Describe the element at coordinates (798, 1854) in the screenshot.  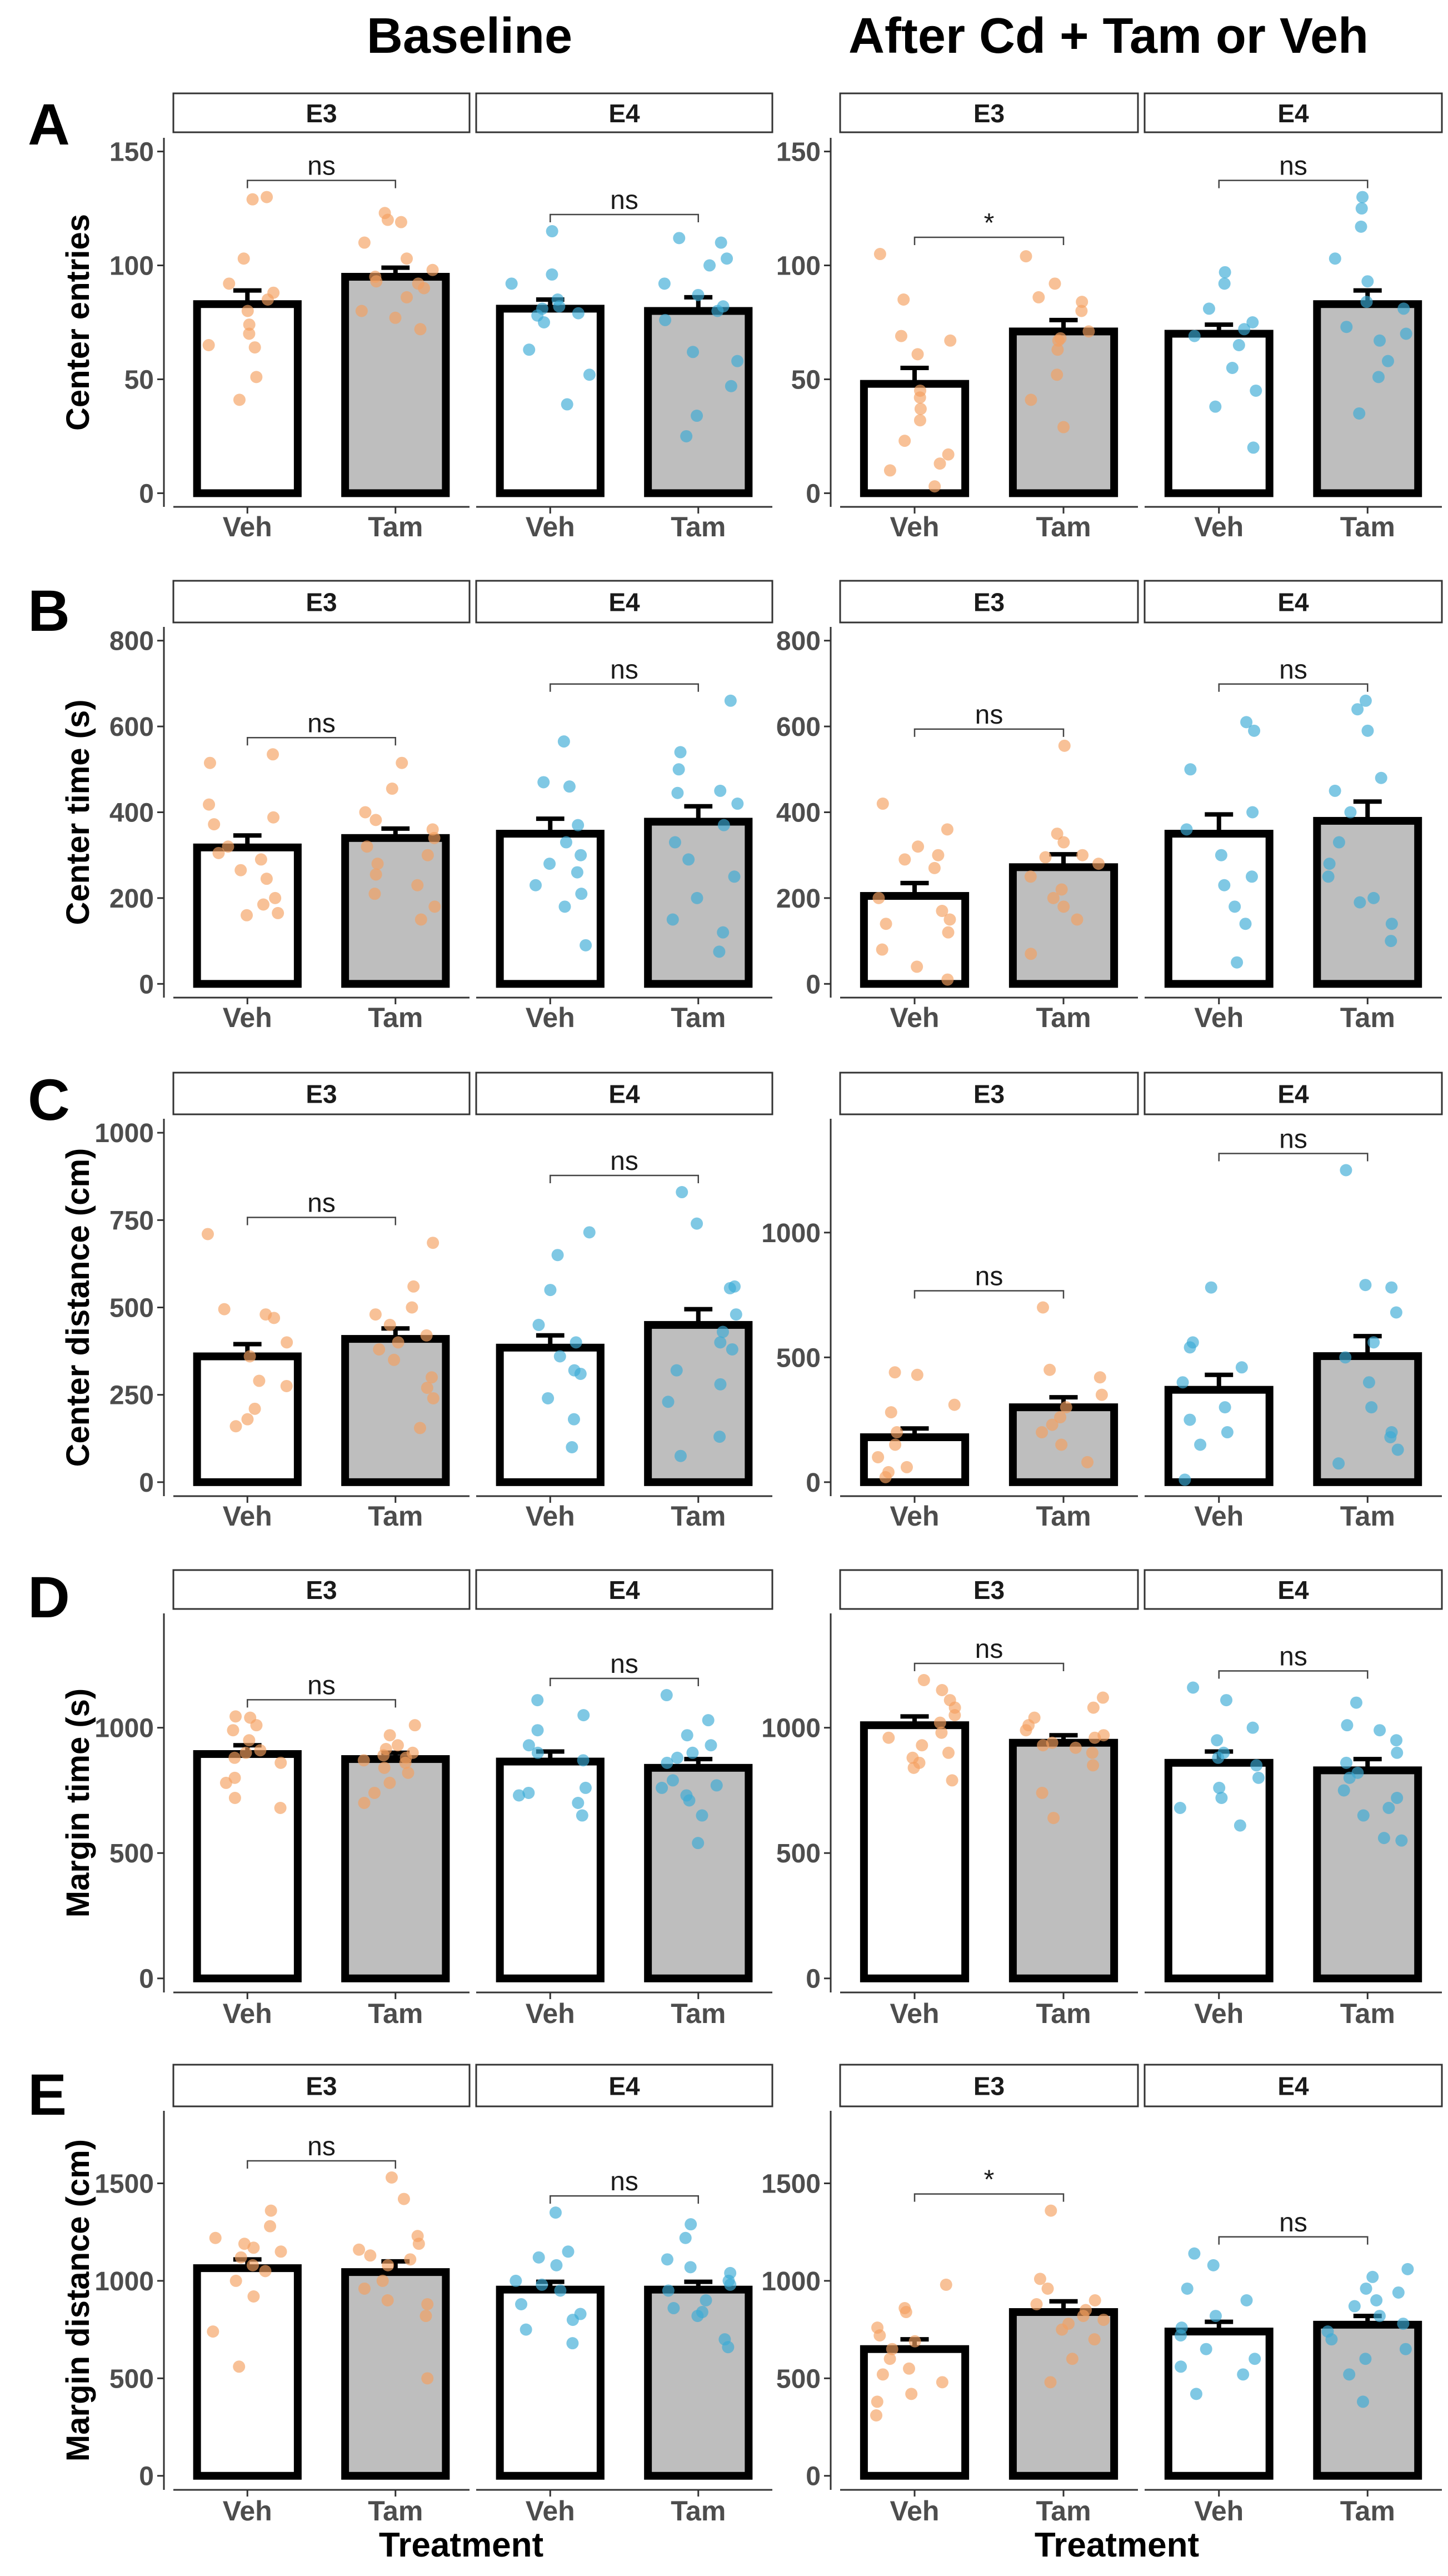
I see `y-tick-label: 500` at that location.